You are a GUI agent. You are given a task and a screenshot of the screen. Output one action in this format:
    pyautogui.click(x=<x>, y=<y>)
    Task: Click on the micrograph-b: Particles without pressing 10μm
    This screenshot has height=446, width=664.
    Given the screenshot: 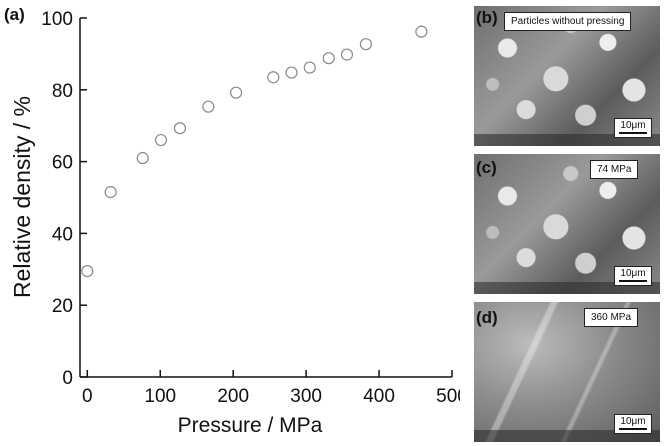 What is the action you would take?
    pyautogui.click(x=567, y=76)
    